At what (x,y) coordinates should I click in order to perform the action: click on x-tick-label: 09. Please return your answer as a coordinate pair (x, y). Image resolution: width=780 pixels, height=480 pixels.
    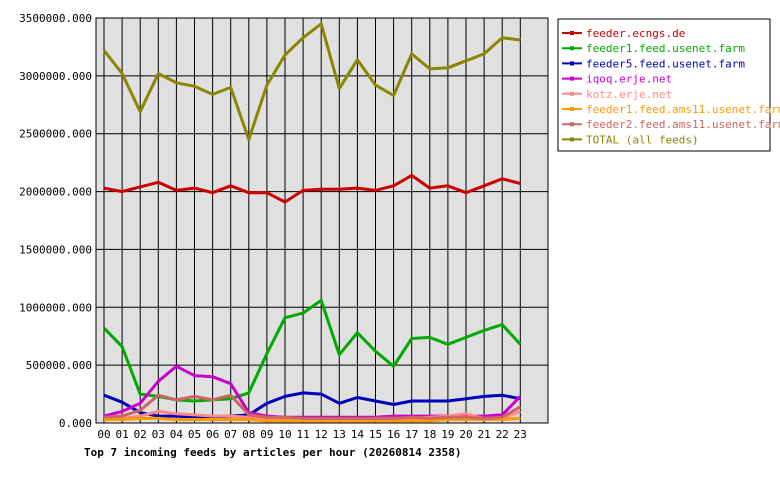
    Looking at the image, I should click on (266, 434).